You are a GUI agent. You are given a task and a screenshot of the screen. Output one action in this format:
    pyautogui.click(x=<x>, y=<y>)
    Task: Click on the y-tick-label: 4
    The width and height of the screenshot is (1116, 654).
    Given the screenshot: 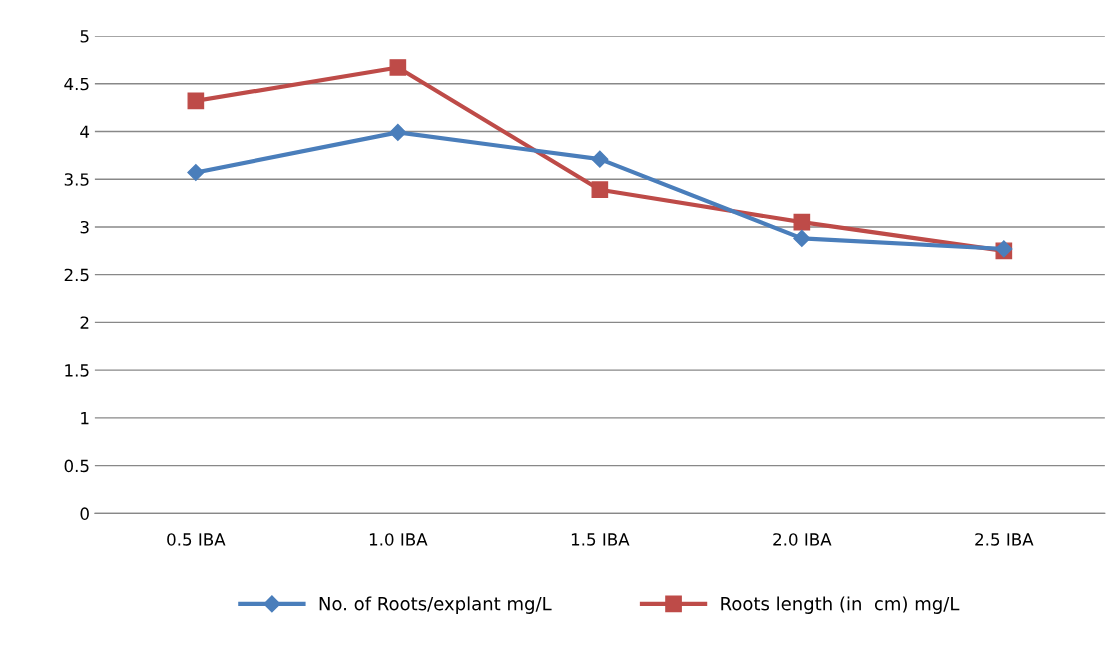 What is the action you would take?
    pyautogui.click(x=85, y=131)
    